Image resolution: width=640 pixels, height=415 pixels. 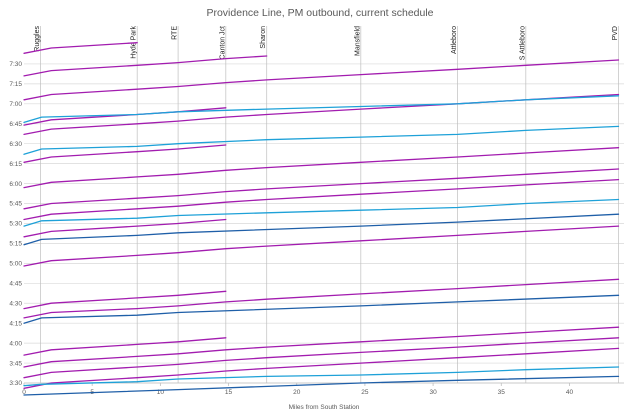 What do you see at coordinates (161, 392) in the screenshot?
I see `x-tick-label: 10` at bounding box center [161, 392].